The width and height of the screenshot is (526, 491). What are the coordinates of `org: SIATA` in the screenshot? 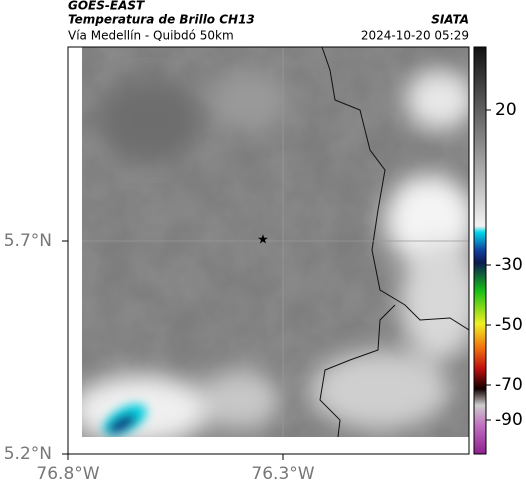 It's located at (450, 20).